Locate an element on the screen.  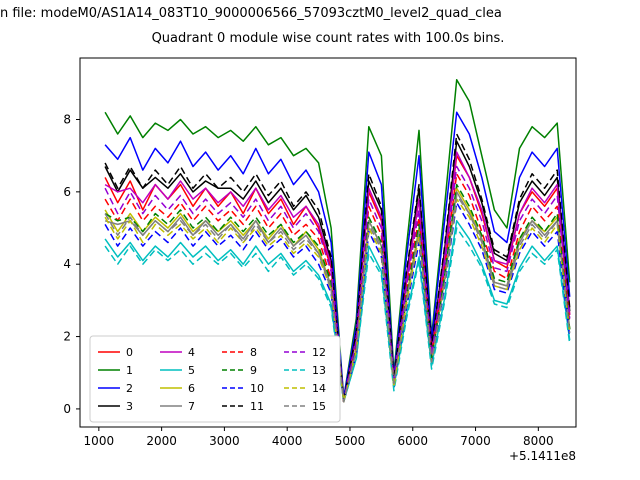
legend-label-7: 7 is located at coordinates (191, 406).